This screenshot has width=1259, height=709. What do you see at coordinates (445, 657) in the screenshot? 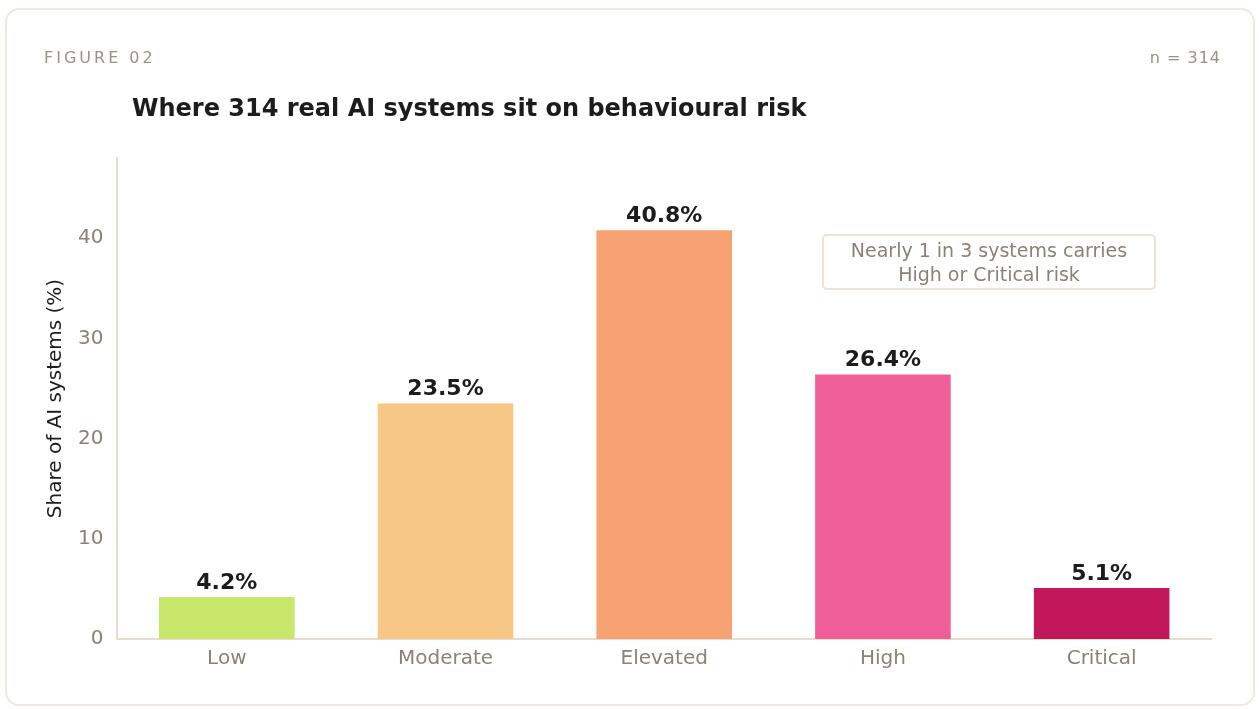
I see `x-tick-label: Moderate` at bounding box center [445, 657].